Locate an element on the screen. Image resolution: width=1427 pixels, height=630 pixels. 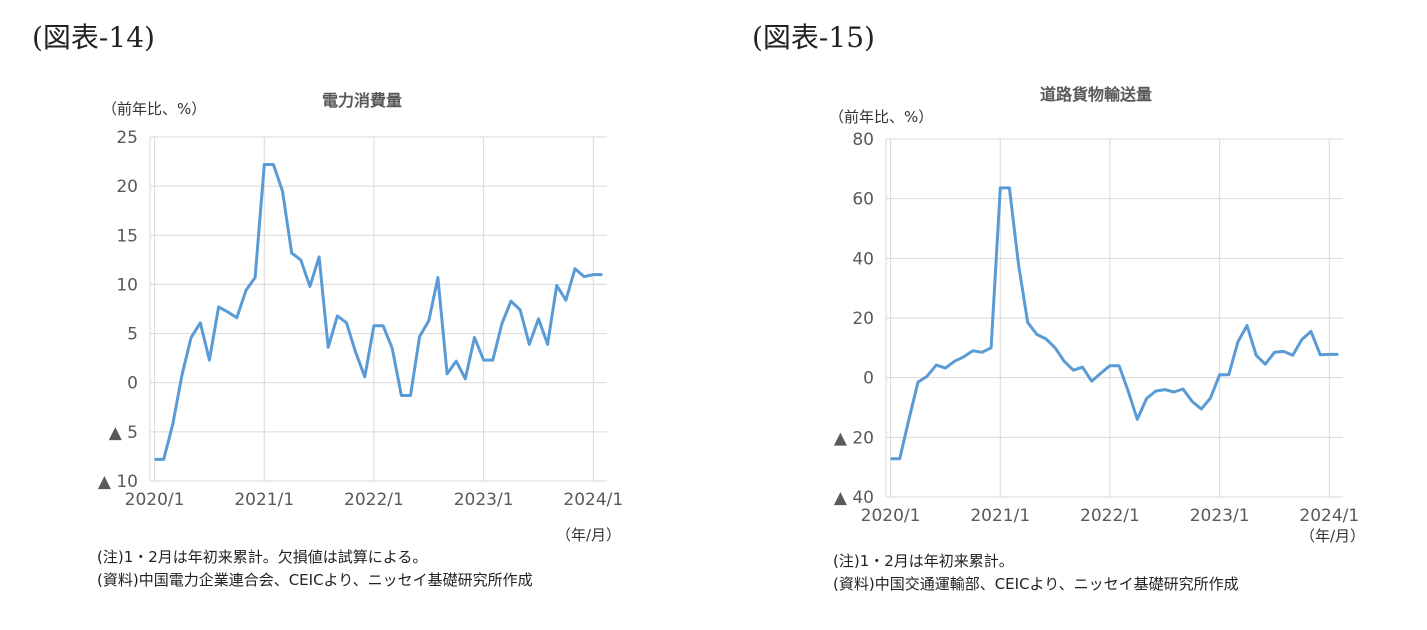
figure-label-14: (図表-14) is located at coordinates (93, 37).